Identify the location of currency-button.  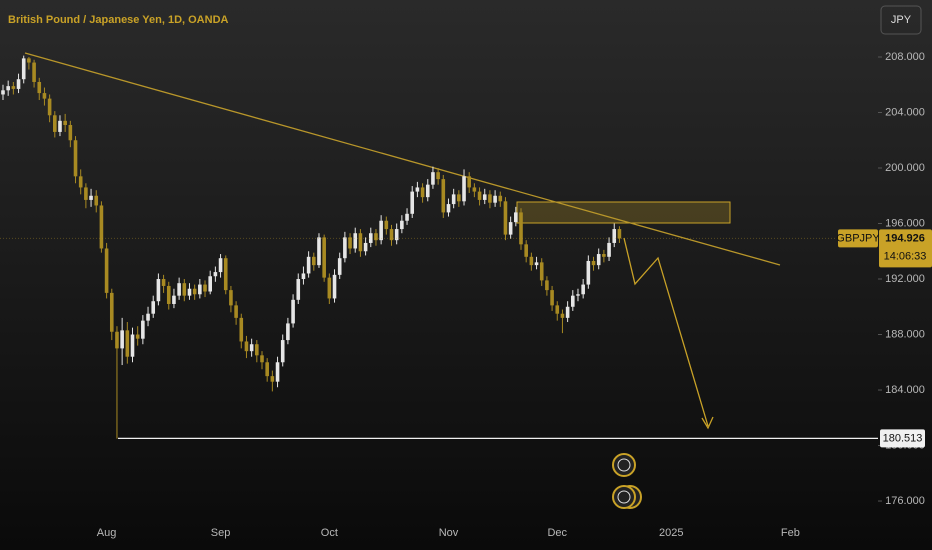
(901, 20).